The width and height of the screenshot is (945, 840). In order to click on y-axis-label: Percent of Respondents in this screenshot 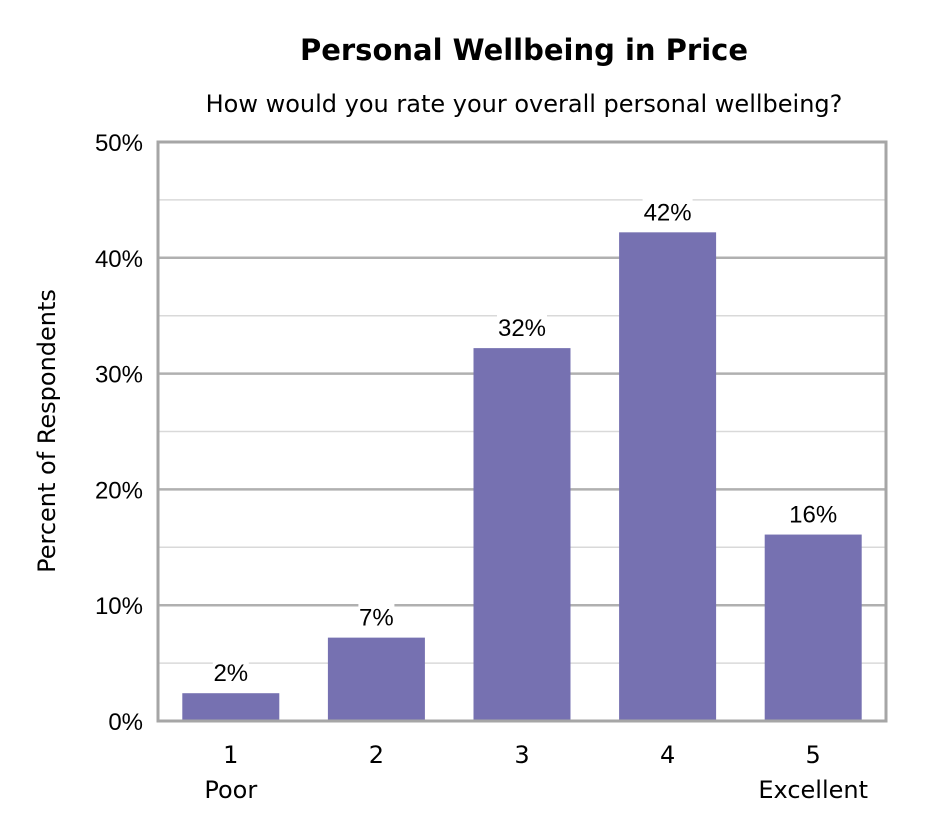, I will do `click(47, 431)`.